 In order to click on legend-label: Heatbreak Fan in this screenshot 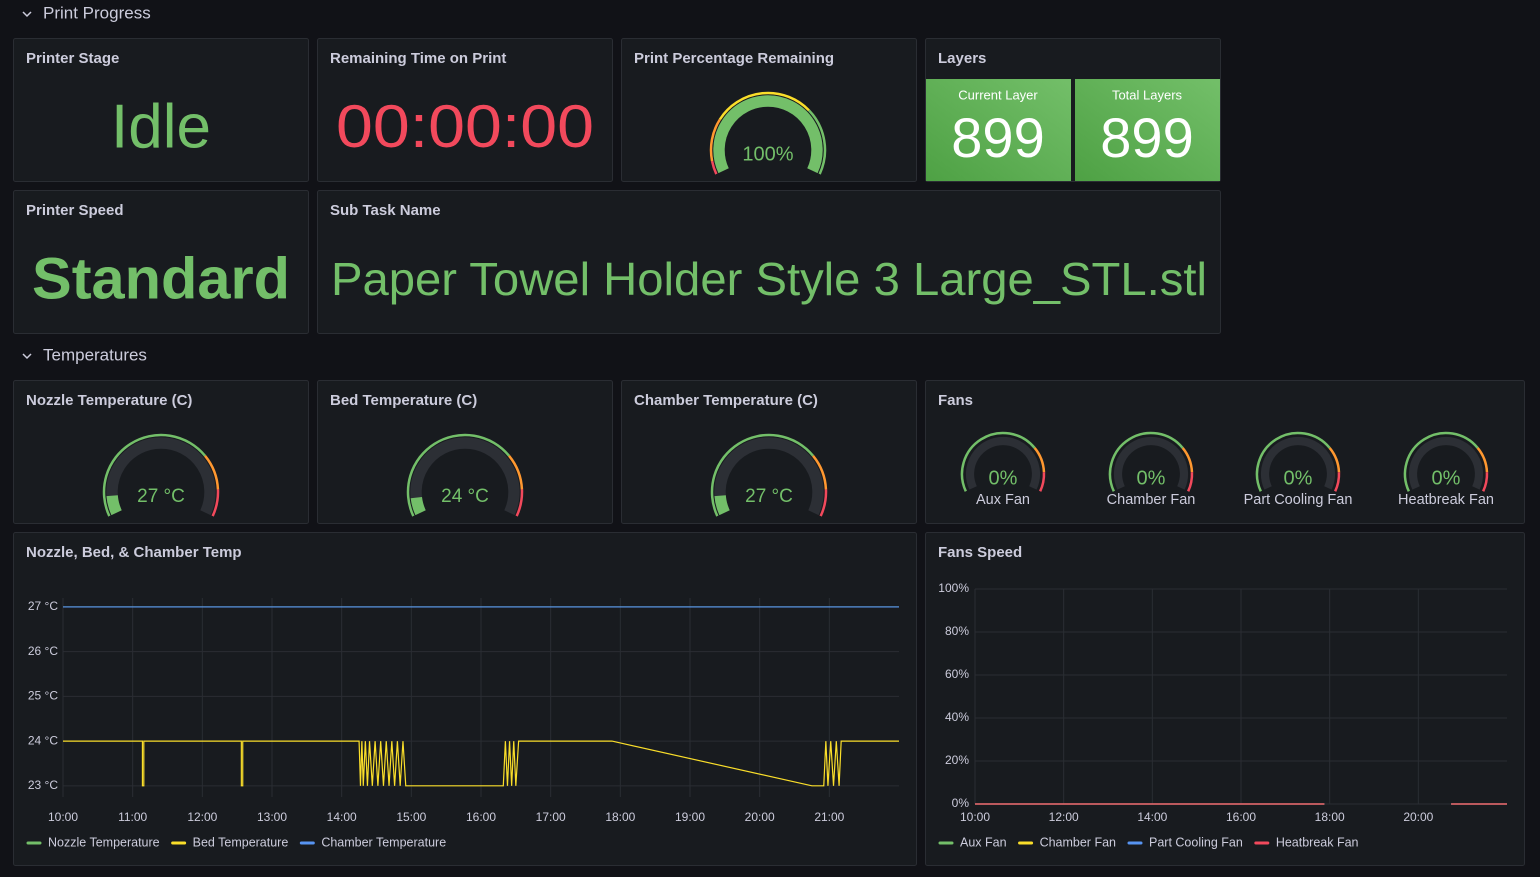, I will do `click(1317, 842)`.